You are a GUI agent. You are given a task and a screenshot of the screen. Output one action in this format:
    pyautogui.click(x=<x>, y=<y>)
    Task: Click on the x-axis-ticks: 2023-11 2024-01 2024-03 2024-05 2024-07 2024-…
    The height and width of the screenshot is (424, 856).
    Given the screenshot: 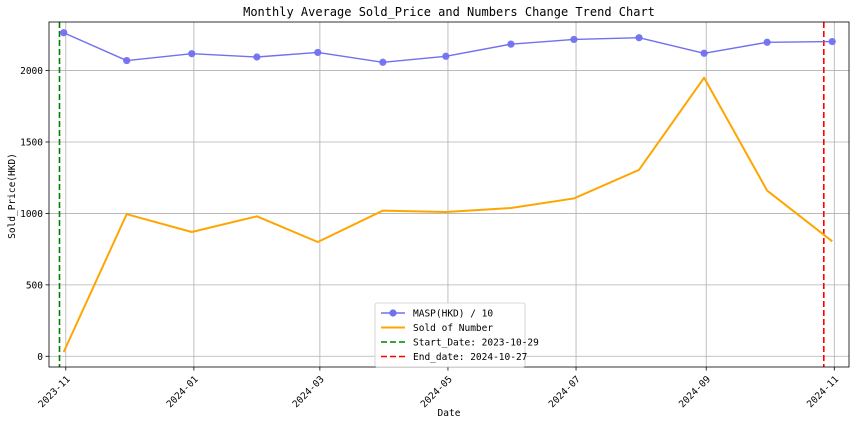 What is the action you would take?
    pyautogui.click(x=439, y=388)
    